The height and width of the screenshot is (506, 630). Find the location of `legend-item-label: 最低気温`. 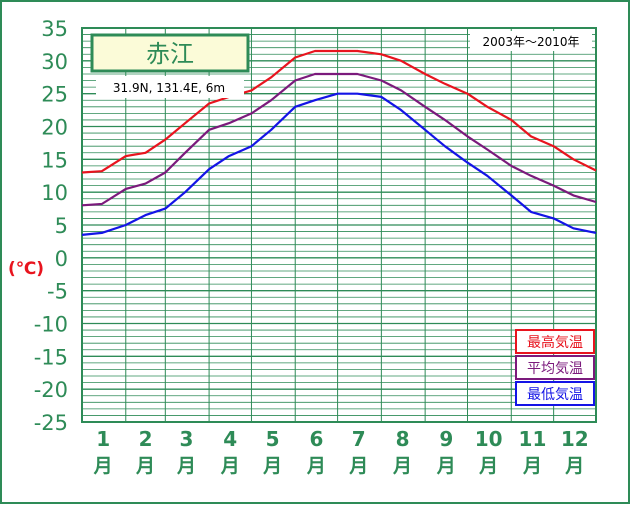

legend-item-label: 最低気温 is located at coordinates (555, 395).